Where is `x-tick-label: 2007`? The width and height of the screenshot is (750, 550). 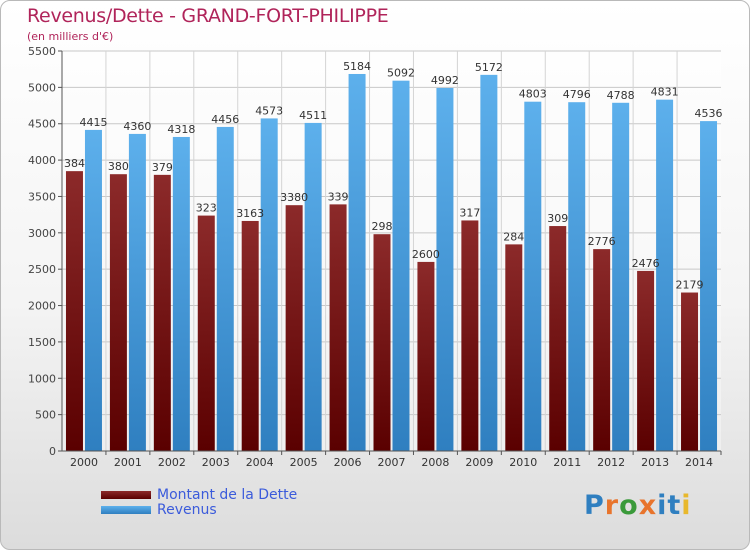 x-tick-label: 2007 is located at coordinates (392, 462).